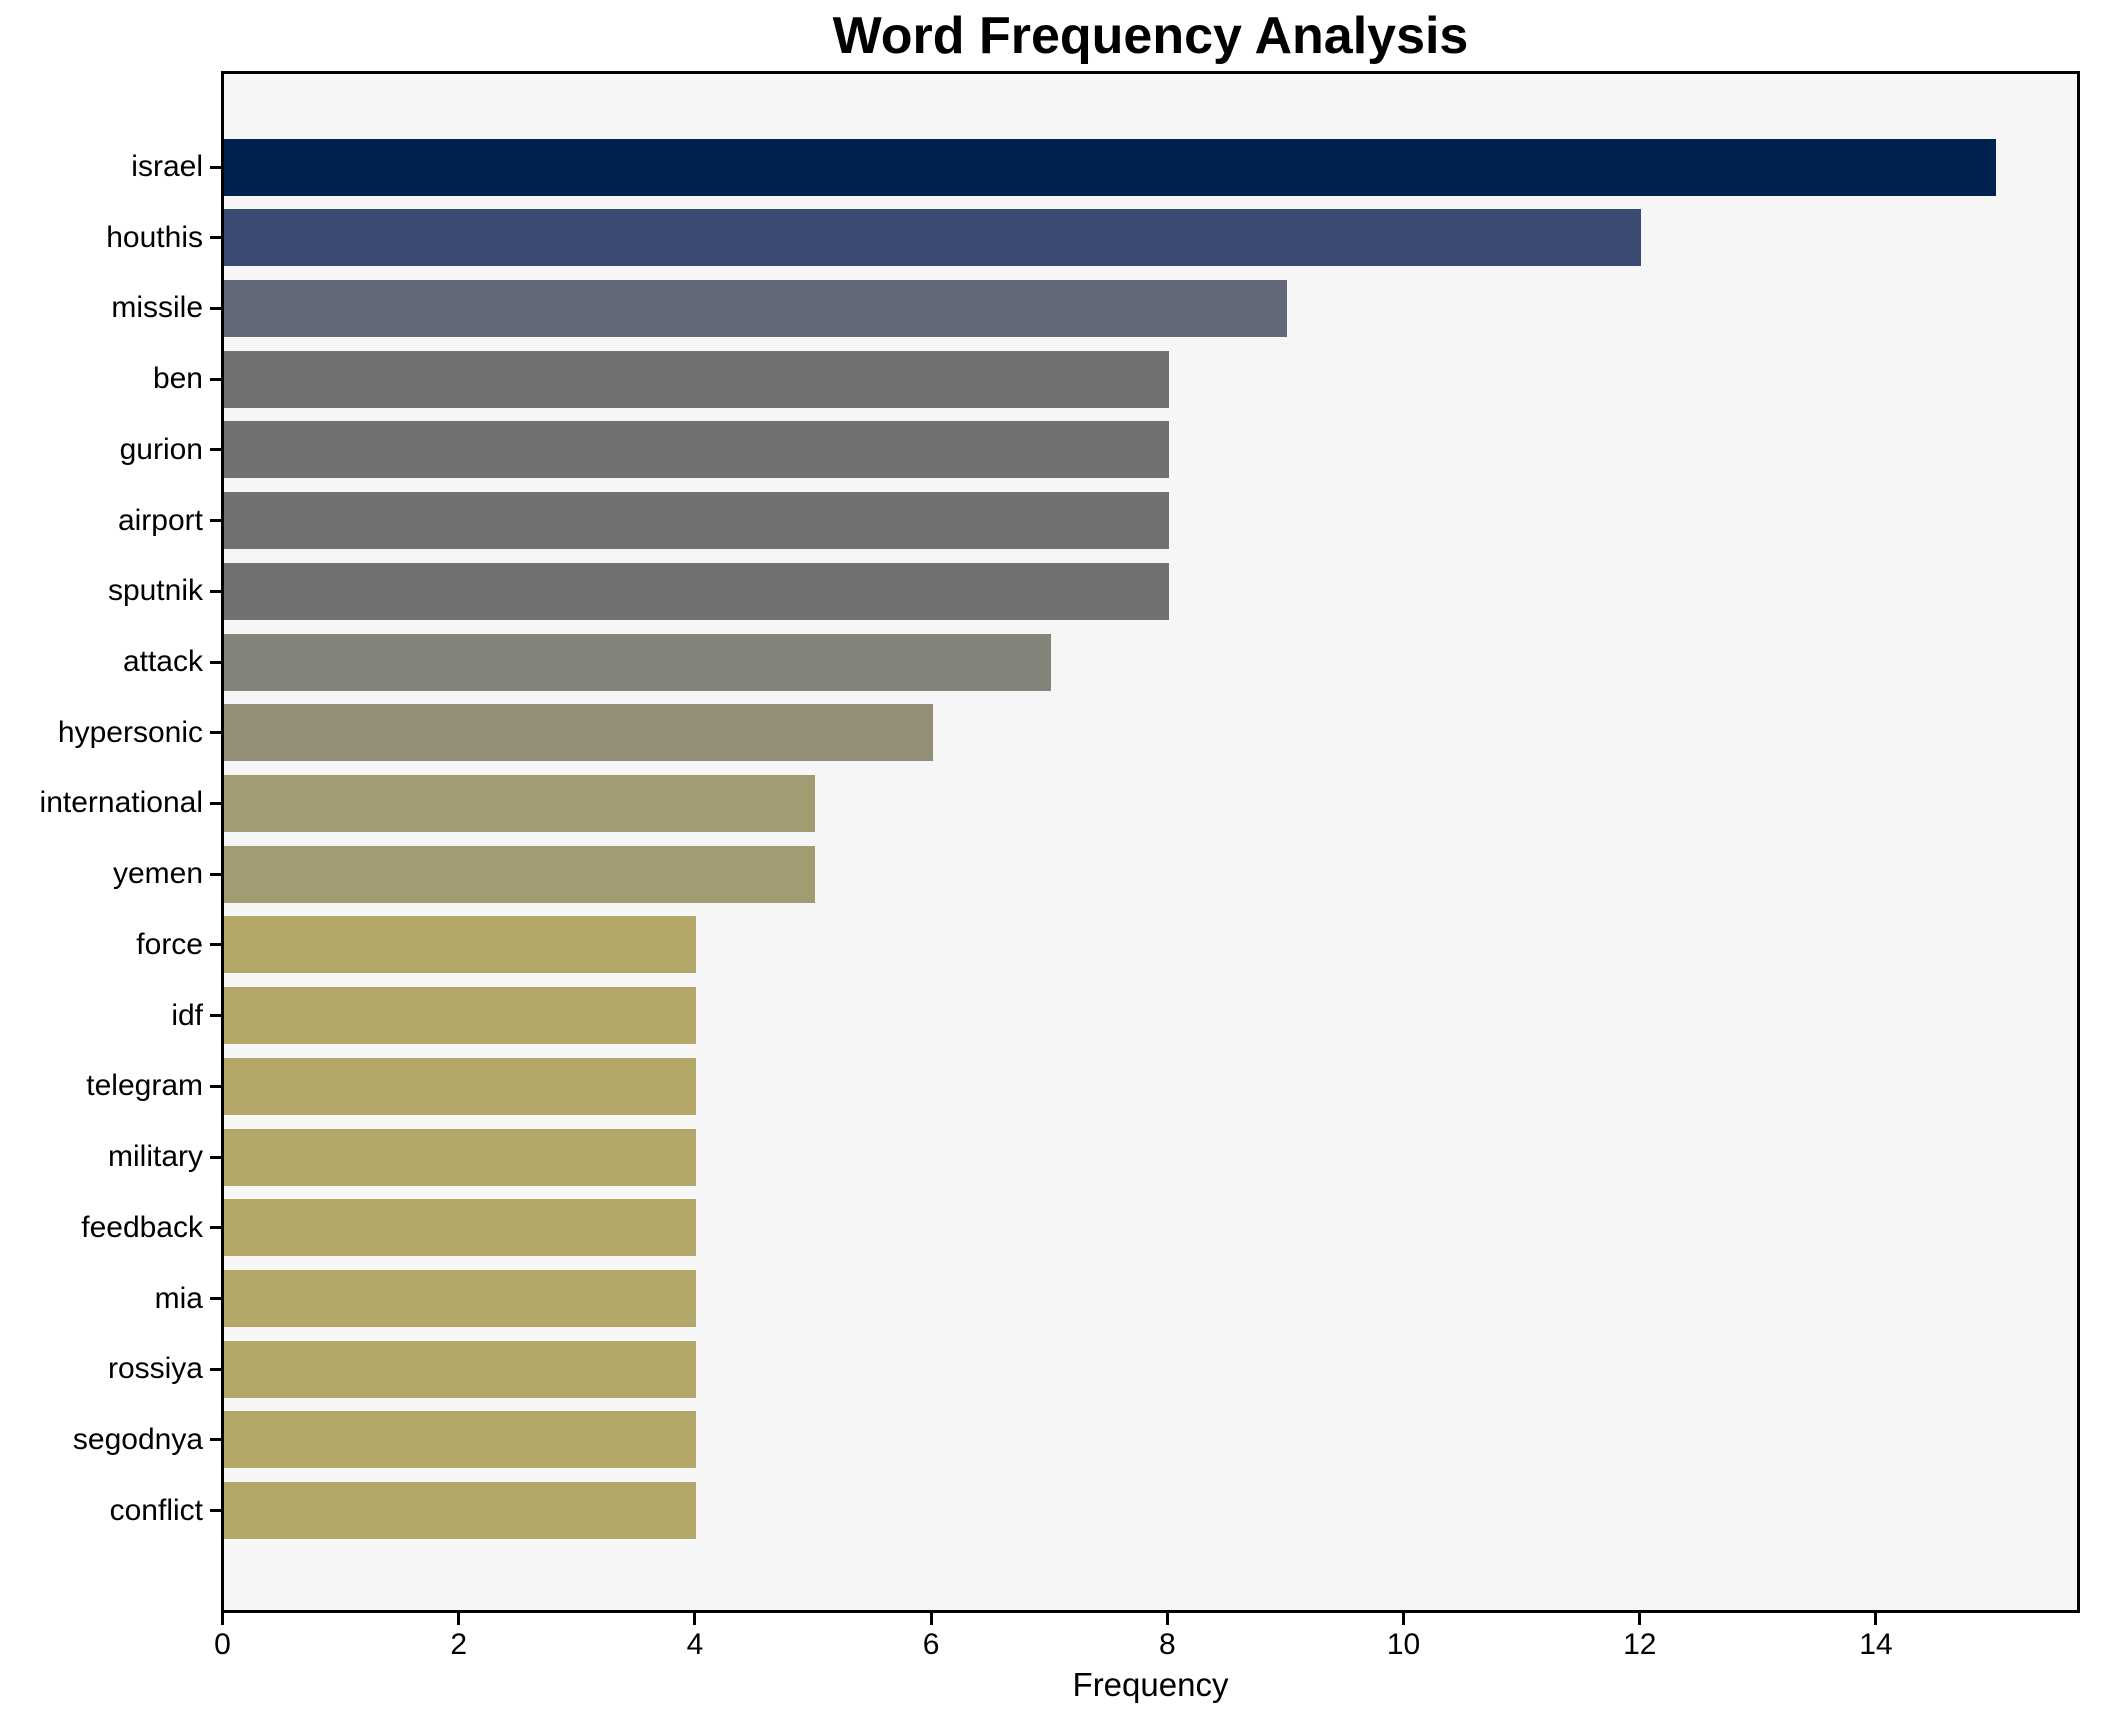 The image size is (2101, 1722). I want to click on bar-missile, so click(755, 308).